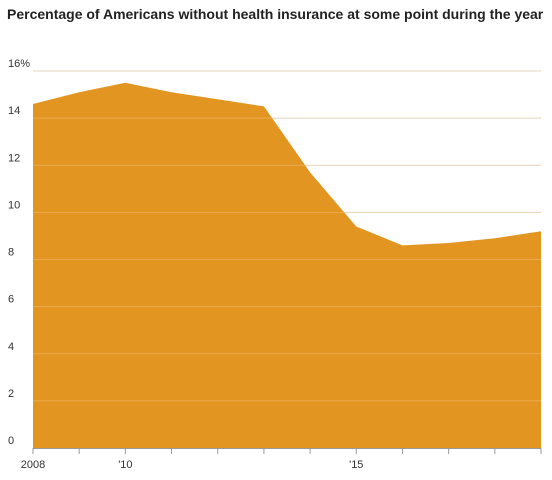 This screenshot has height=480, width=552. Describe the element at coordinates (11, 441) in the screenshot. I see `y-tick-label-0: 0` at that location.